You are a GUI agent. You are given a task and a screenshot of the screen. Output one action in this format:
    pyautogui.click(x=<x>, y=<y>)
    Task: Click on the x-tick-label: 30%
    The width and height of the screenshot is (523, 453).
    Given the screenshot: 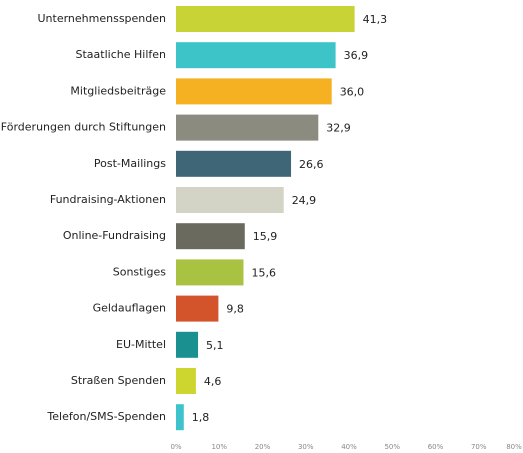 What is the action you would take?
    pyautogui.click(x=306, y=447)
    